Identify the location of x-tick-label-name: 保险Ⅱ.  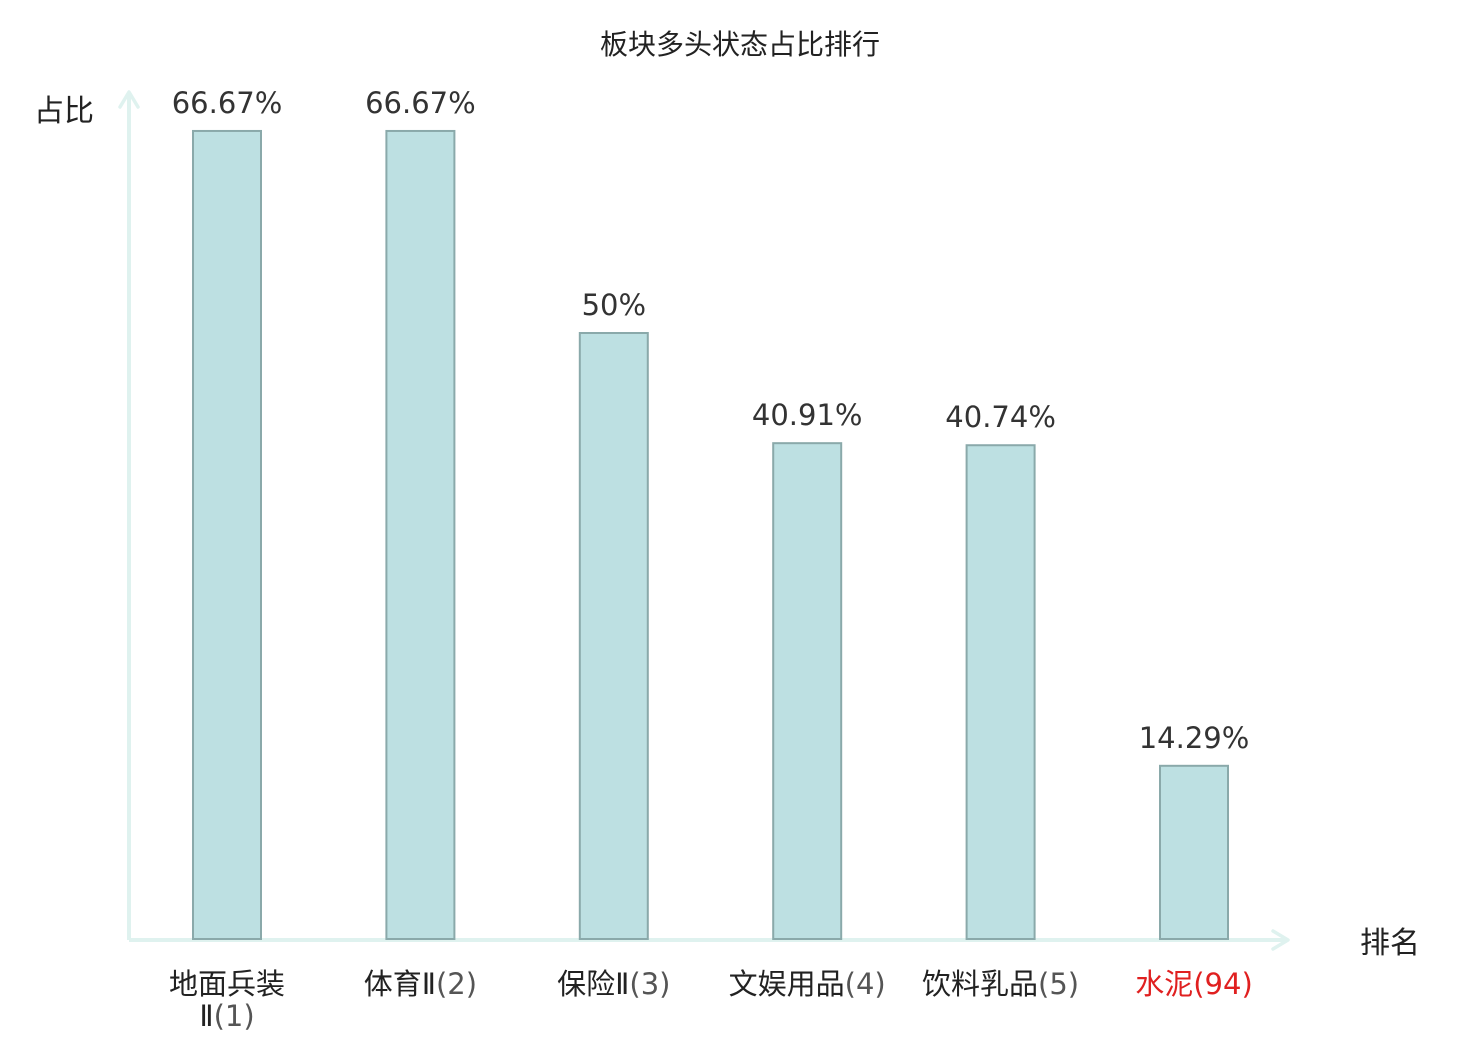
(593, 984).